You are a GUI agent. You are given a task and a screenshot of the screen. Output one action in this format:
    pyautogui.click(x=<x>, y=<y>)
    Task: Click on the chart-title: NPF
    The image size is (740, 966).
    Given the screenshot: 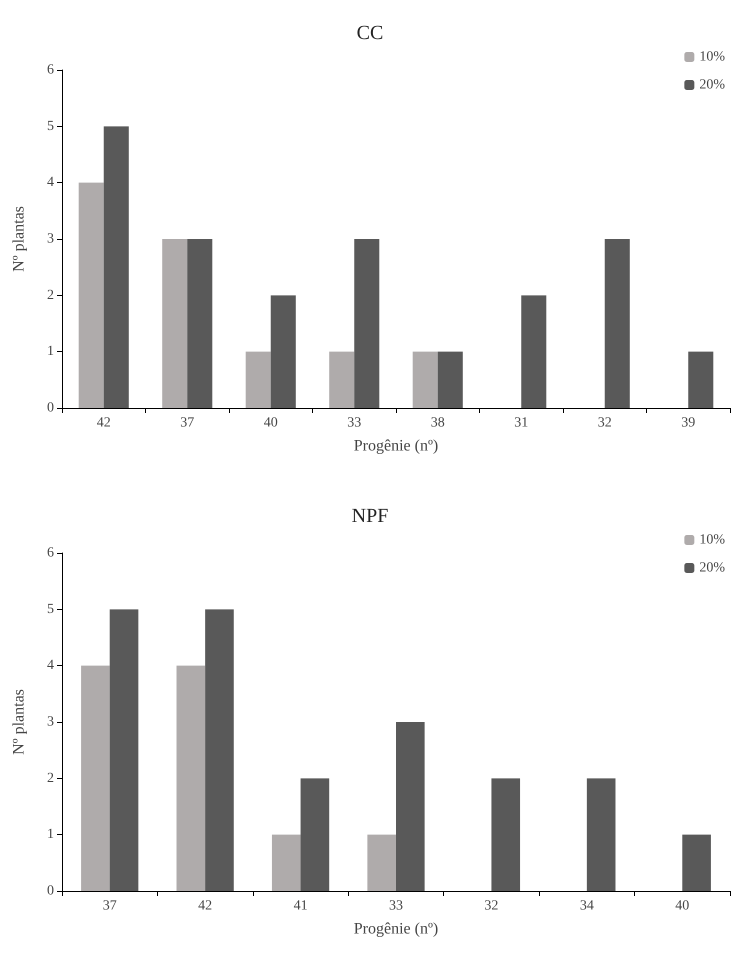 What is the action you would take?
    pyautogui.click(x=370, y=516)
    